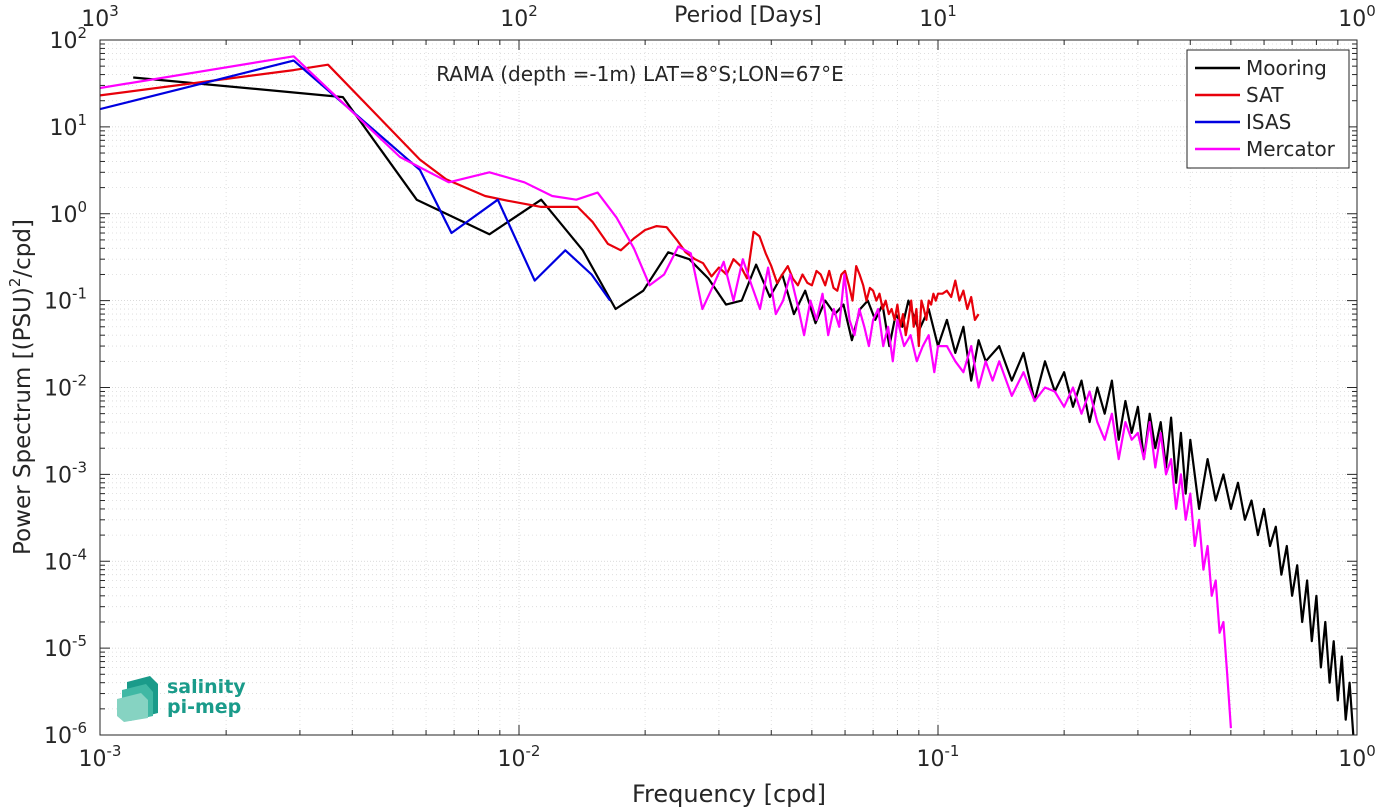 This screenshot has height=809, width=1383. I want to click on y-tick-label-exp: -4, so click(79, 554).